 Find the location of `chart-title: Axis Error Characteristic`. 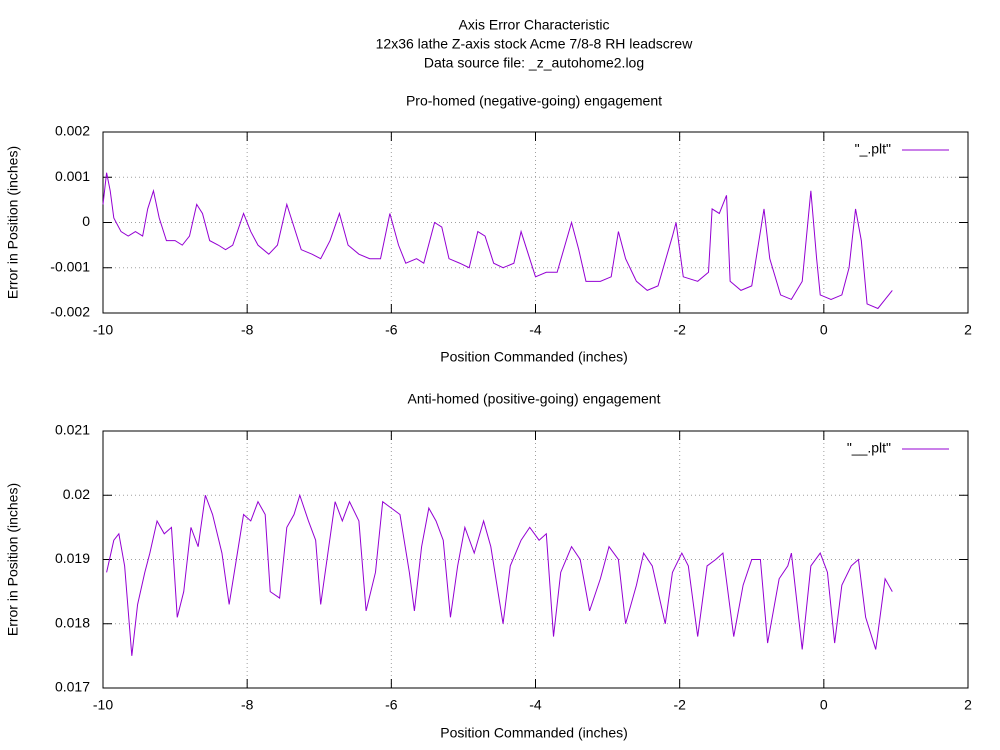

chart-title: Axis Error Characteristic is located at coordinates (534, 25).